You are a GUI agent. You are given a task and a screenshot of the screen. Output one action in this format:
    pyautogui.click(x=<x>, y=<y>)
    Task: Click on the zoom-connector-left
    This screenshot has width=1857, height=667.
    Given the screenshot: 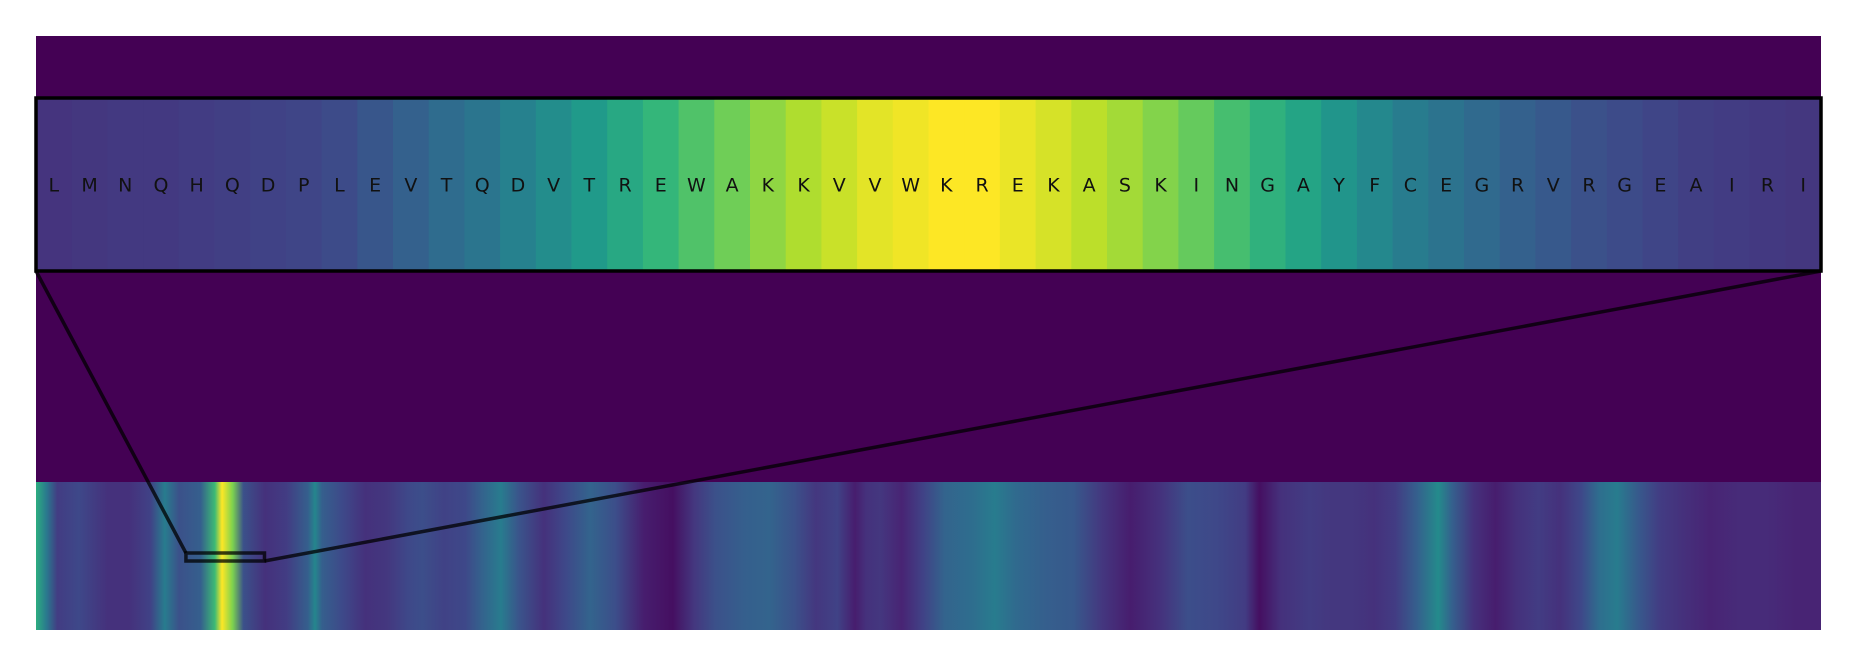 What is the action you would take?
    pyautogui.click(x=111, y=412)
    